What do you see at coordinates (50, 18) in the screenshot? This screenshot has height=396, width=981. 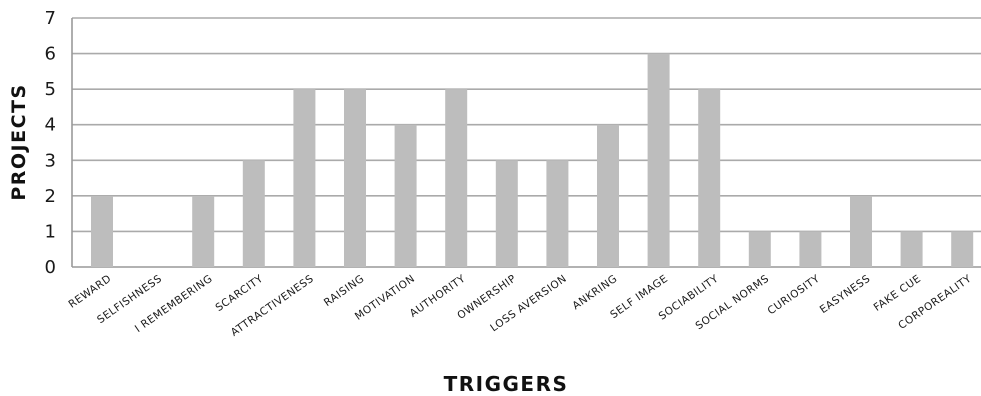 I see `y-tick-label: 7` at bounding box center [50, 18].